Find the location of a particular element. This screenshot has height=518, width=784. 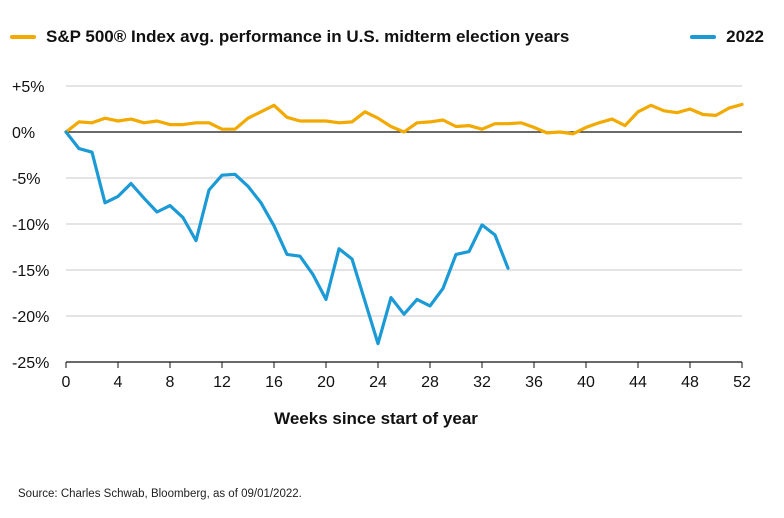

x-tick-label: 20 is located at coordinates (326, 382).